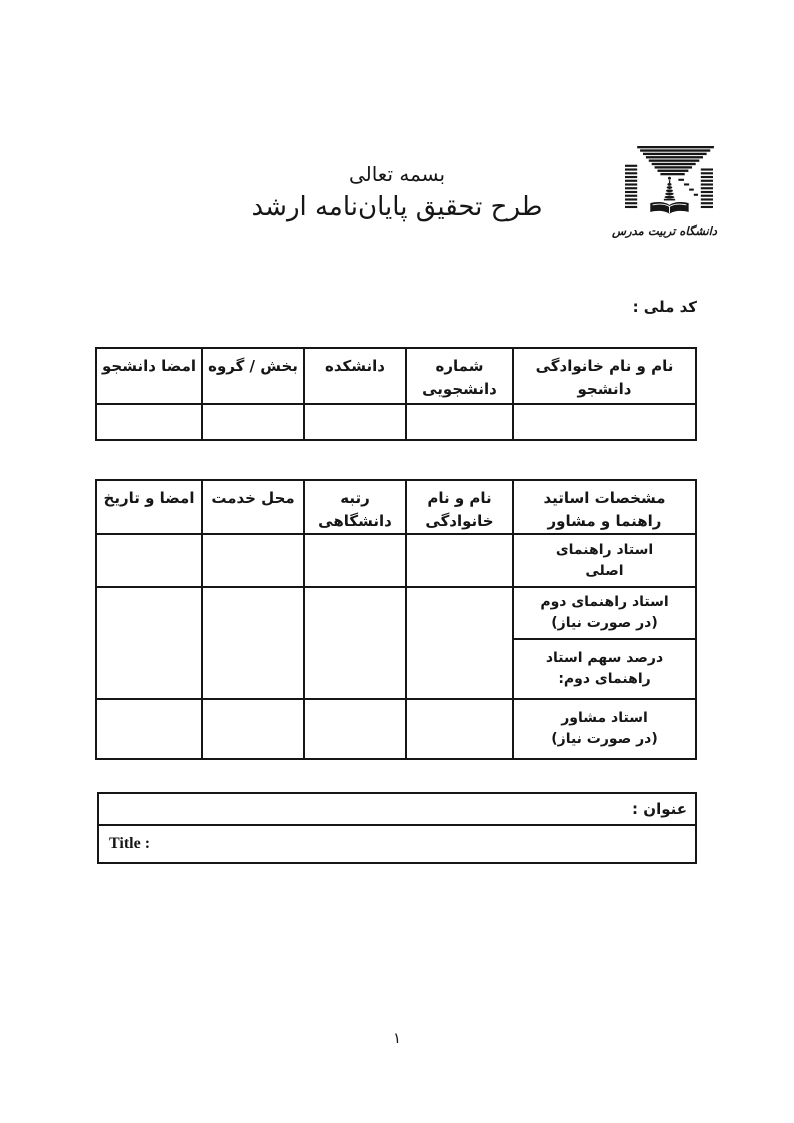 The image size is (794, 1123). What do you see at coordinates (149, 643) in the screenshot?
I see `cell-second-supervisor-signature` at bounding box center [149, 643].